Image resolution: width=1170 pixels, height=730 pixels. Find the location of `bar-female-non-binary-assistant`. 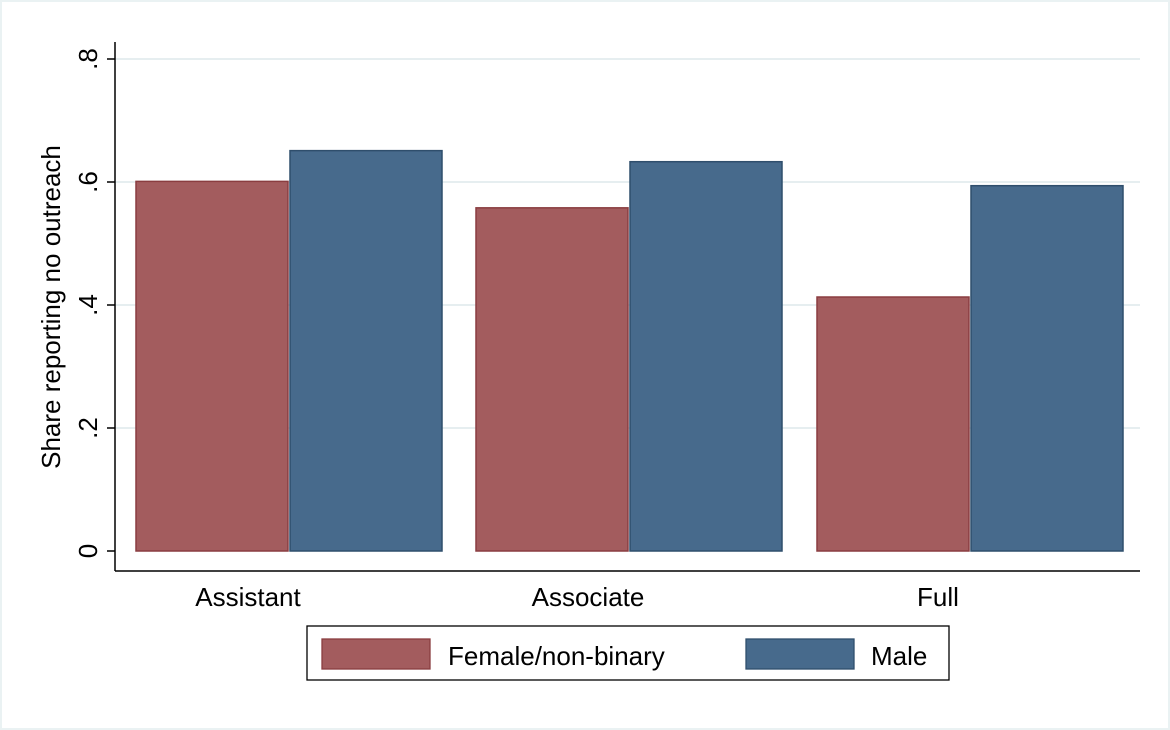

bar-female-non-binary-assistant is located at coordinates (212, 366).